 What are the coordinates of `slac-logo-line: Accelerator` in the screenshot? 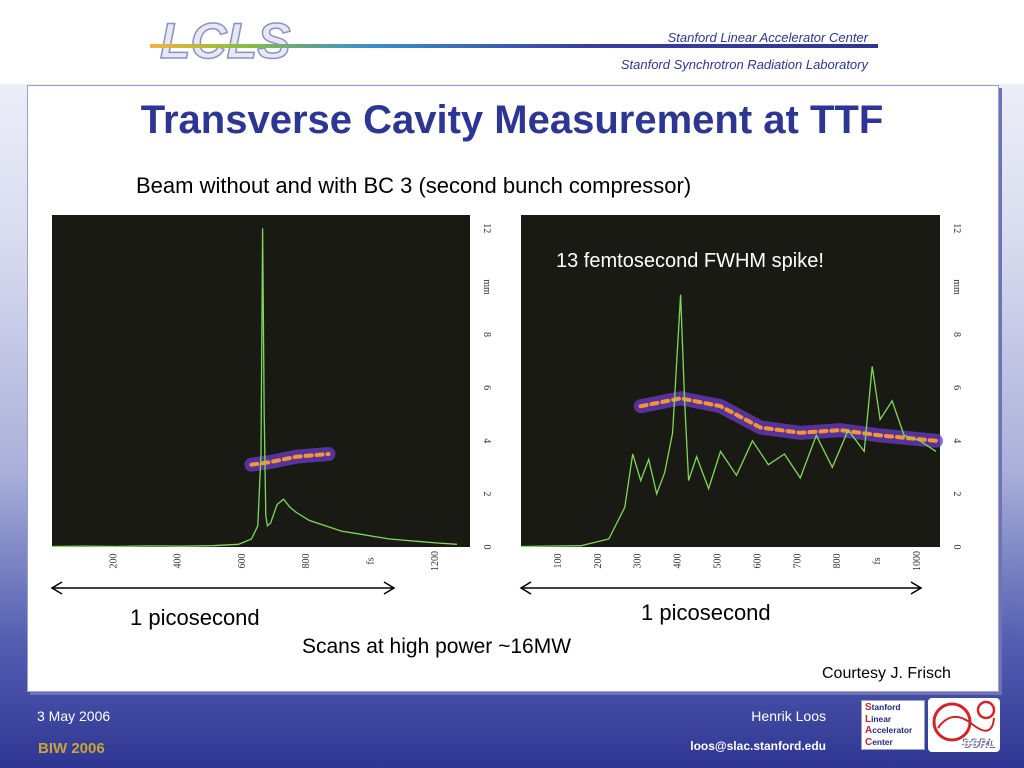 It's located at (893, 731).